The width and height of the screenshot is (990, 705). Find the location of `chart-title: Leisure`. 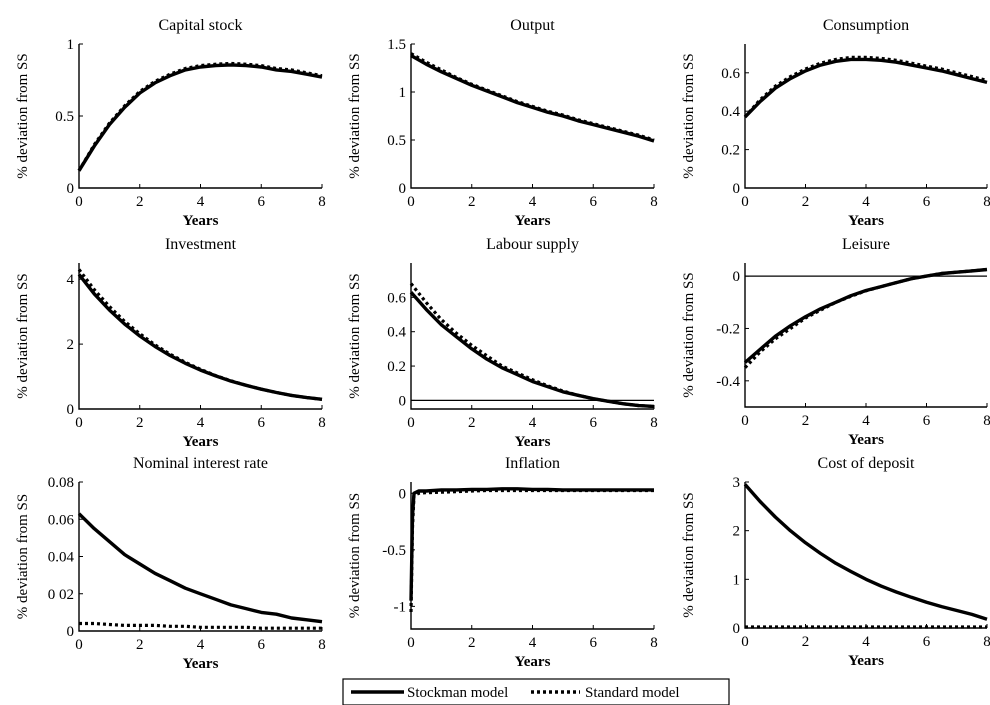

chart-title: Leisure is located at coordinates (866, 244).